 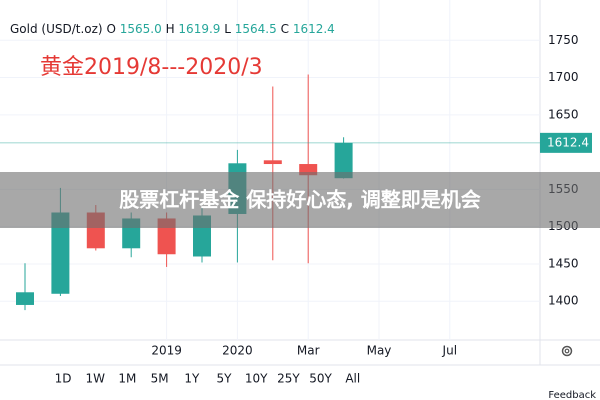 I want to click on range-button: 5Y, so click(x=225, y=379).